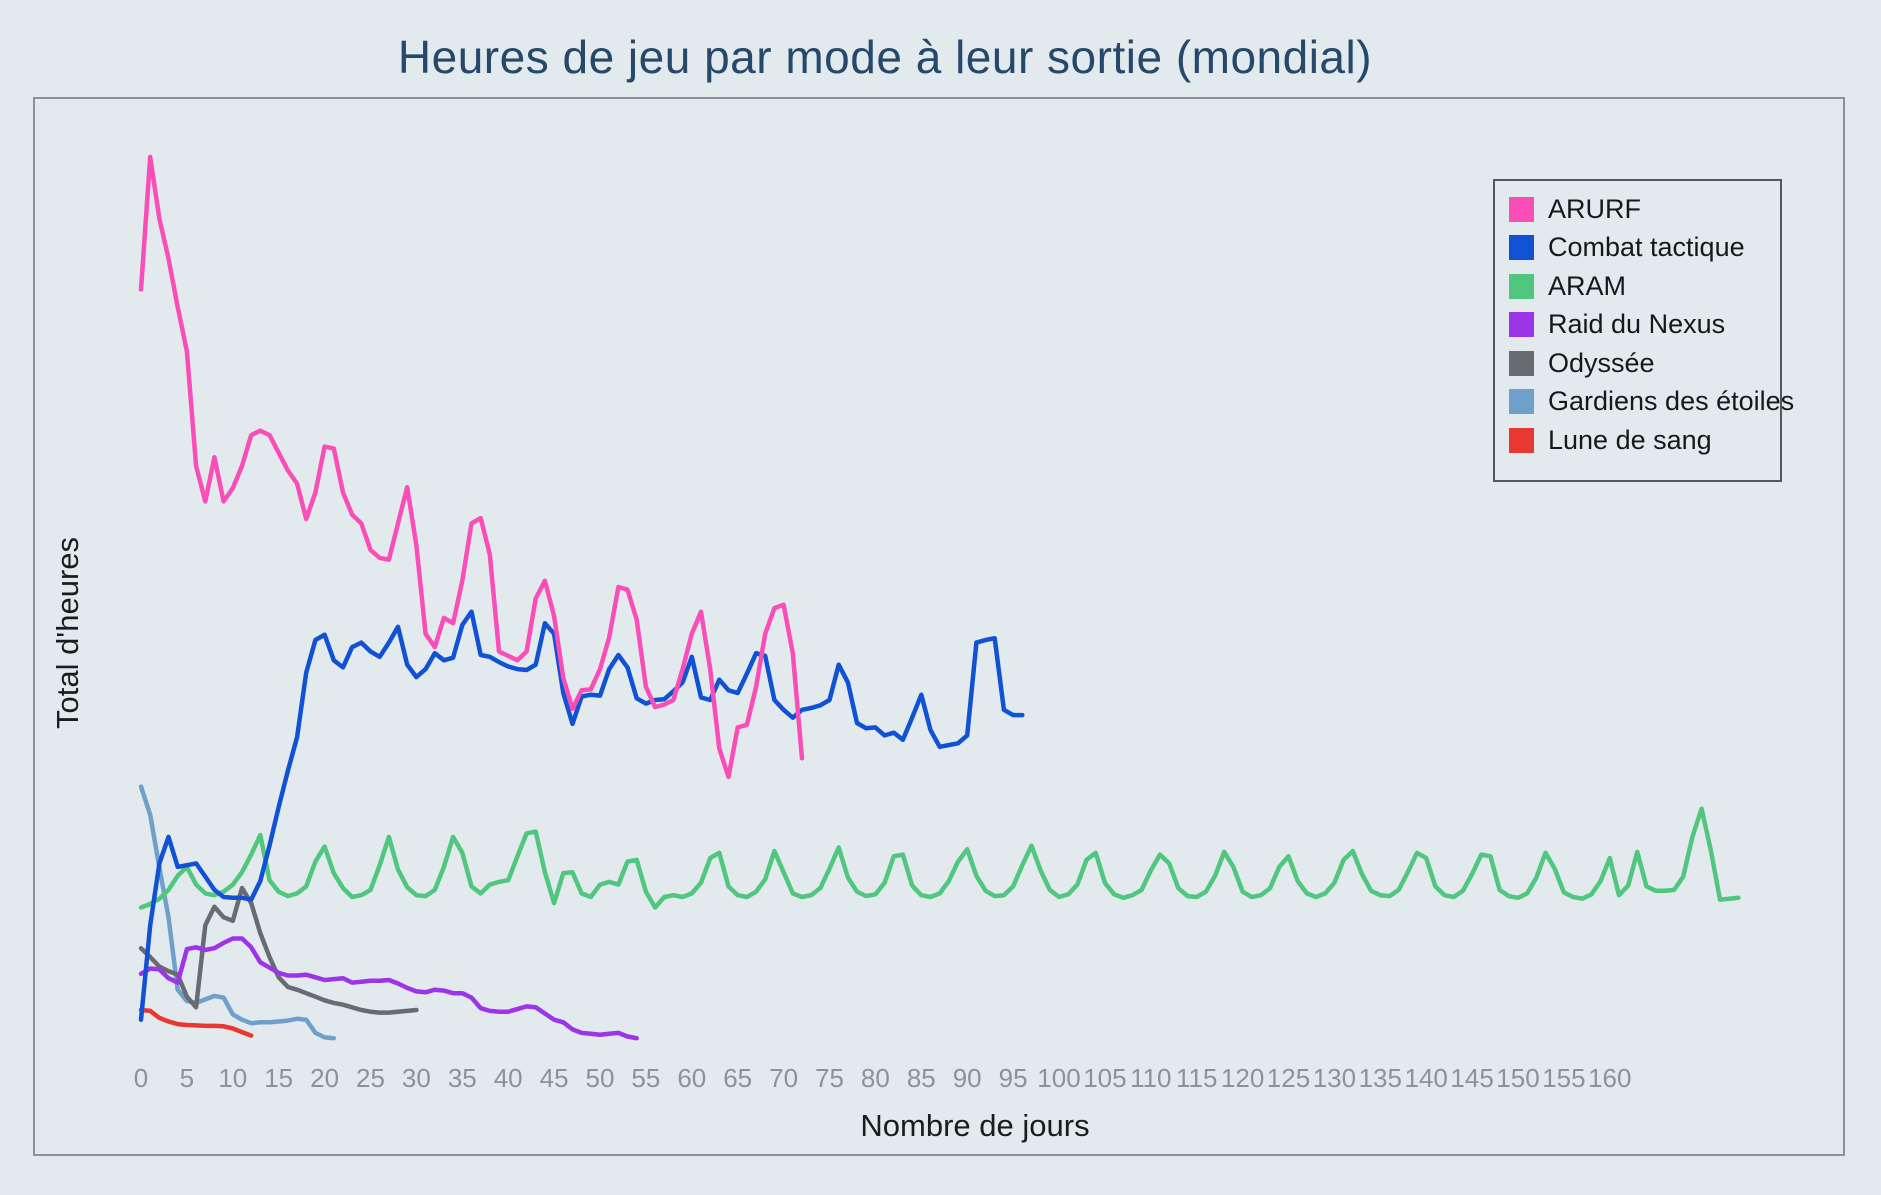  Describe the element at coordinates (784, 1078) in the screenshot. I see `x-tick-label: 70` at that location.